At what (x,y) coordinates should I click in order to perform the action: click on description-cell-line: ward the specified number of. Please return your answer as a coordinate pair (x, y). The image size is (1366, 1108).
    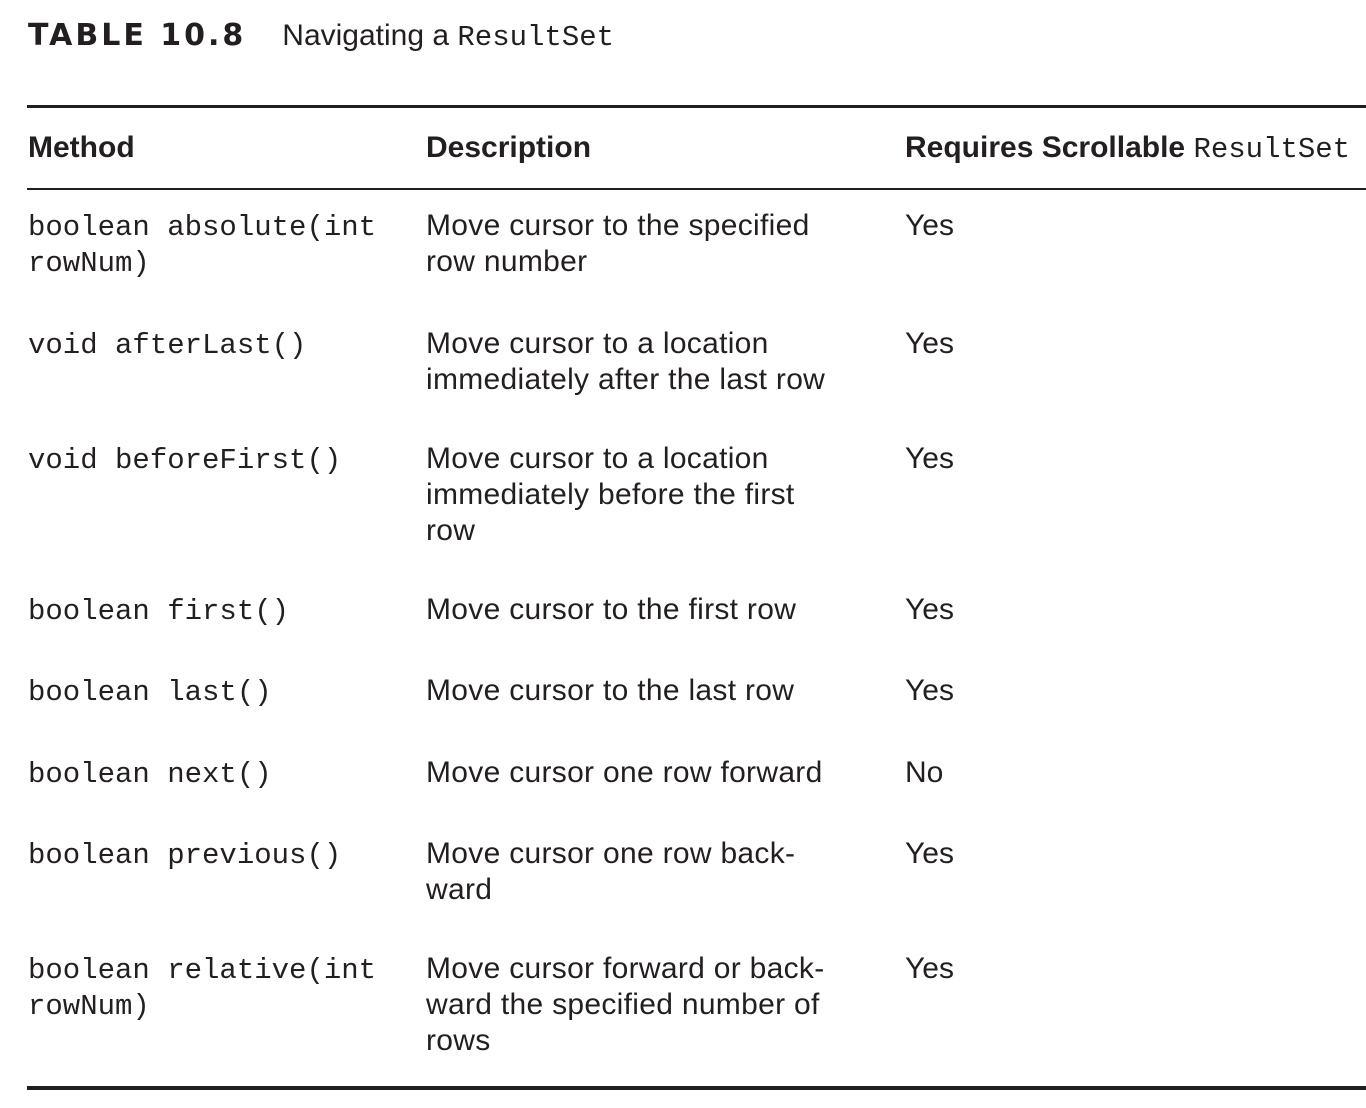
    Looking at the image, I should click on (623, 1004).